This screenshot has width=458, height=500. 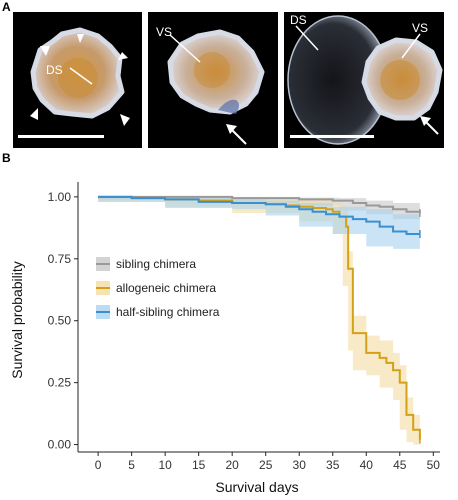 I want to click on x-tick-label: 50, so click(x=434, y=465).